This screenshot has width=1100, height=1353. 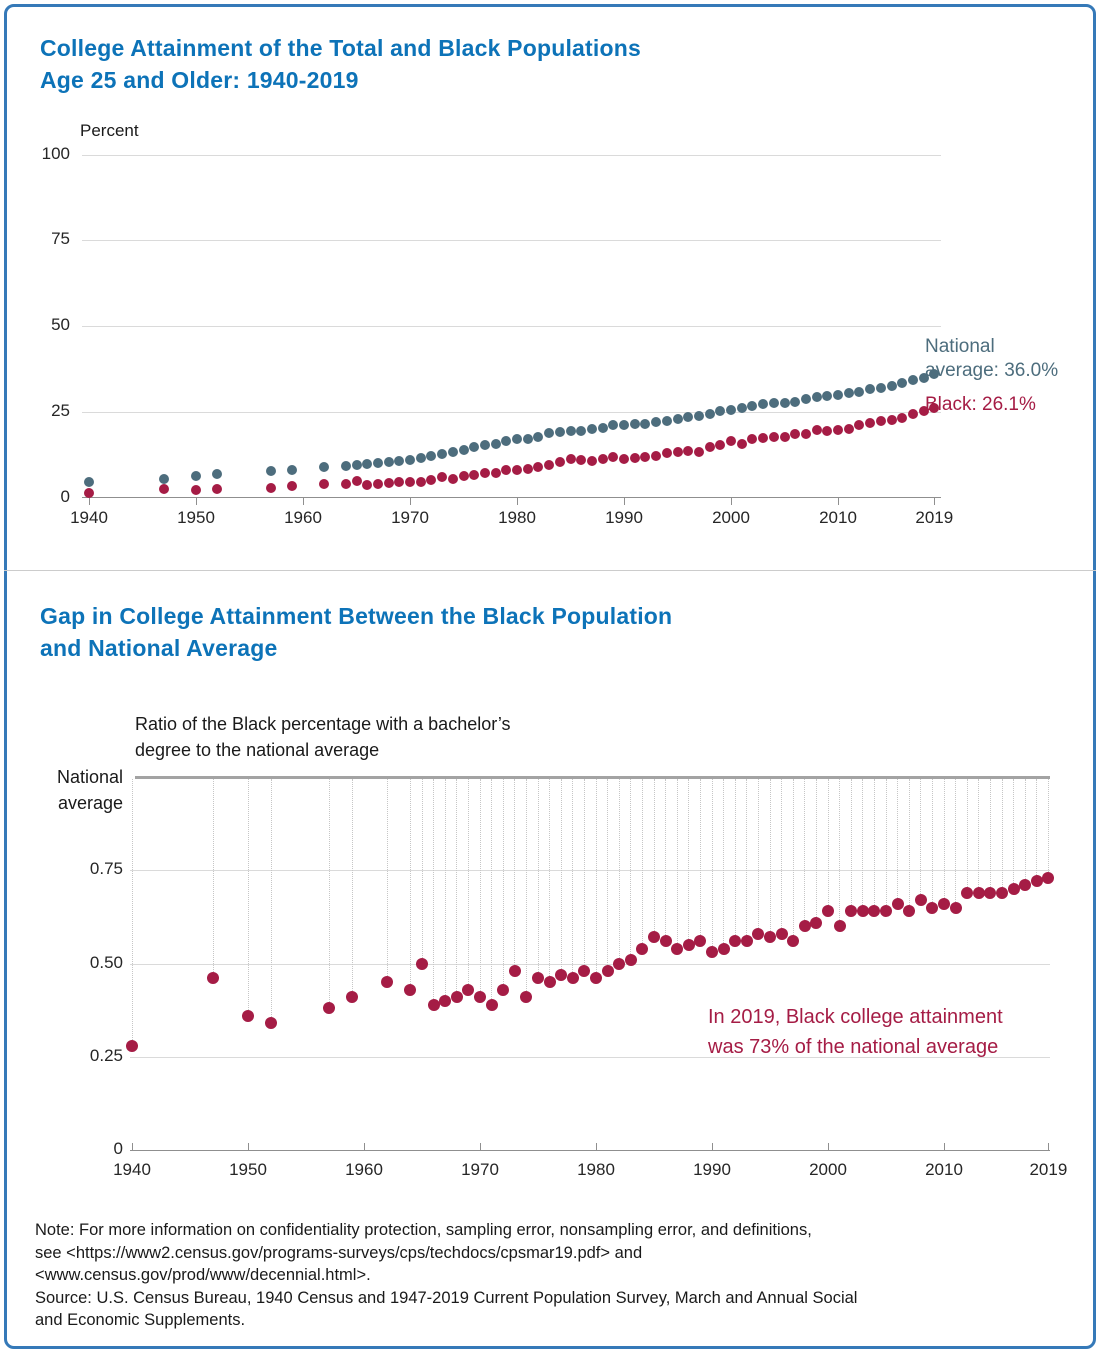 What do you see at coordinates (517, 517) in the screenshot?
I see `chart1-xtick-label-1980: 1980` at bounding box center [517, 517].